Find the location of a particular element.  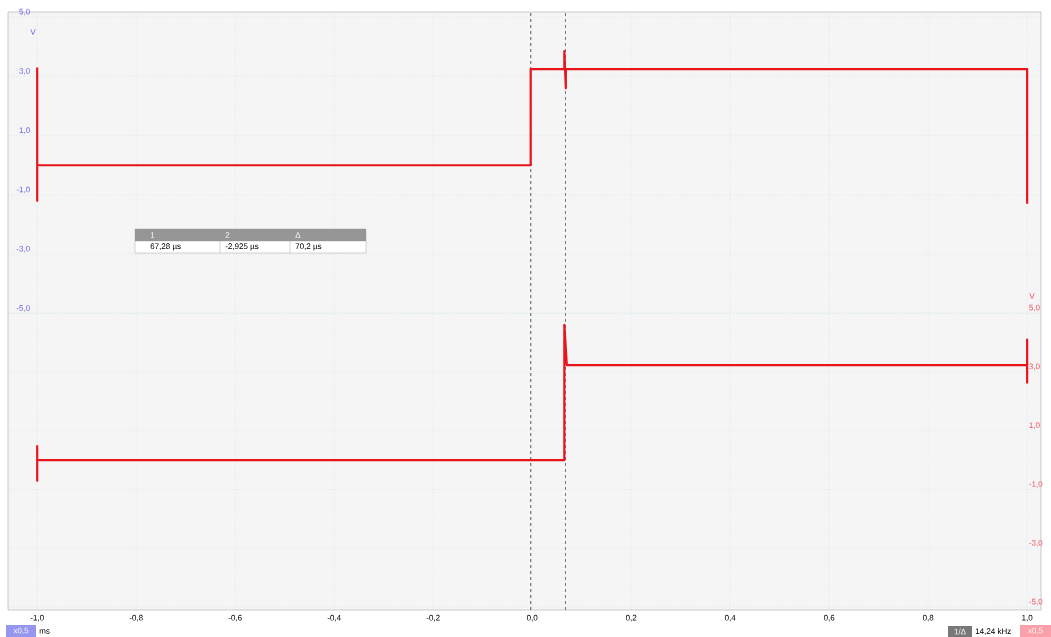

y2-tick-label: -5,0 is located at coordinates (1036, 602).